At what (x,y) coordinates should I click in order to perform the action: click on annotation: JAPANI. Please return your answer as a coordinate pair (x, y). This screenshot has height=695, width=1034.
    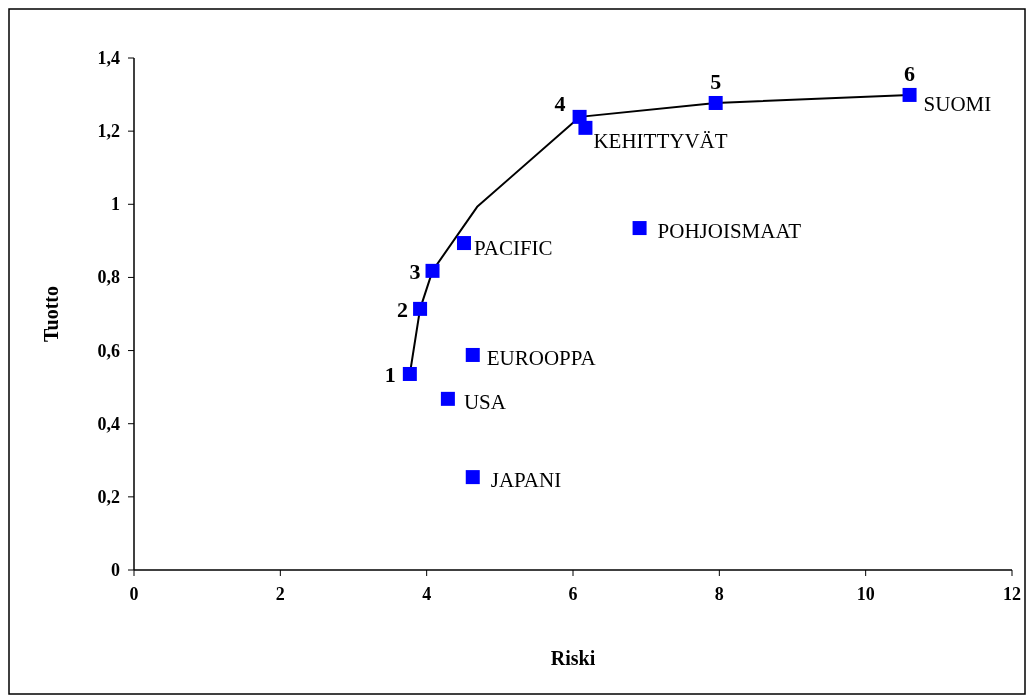
    Looking at the image, I should click on (526, 480).